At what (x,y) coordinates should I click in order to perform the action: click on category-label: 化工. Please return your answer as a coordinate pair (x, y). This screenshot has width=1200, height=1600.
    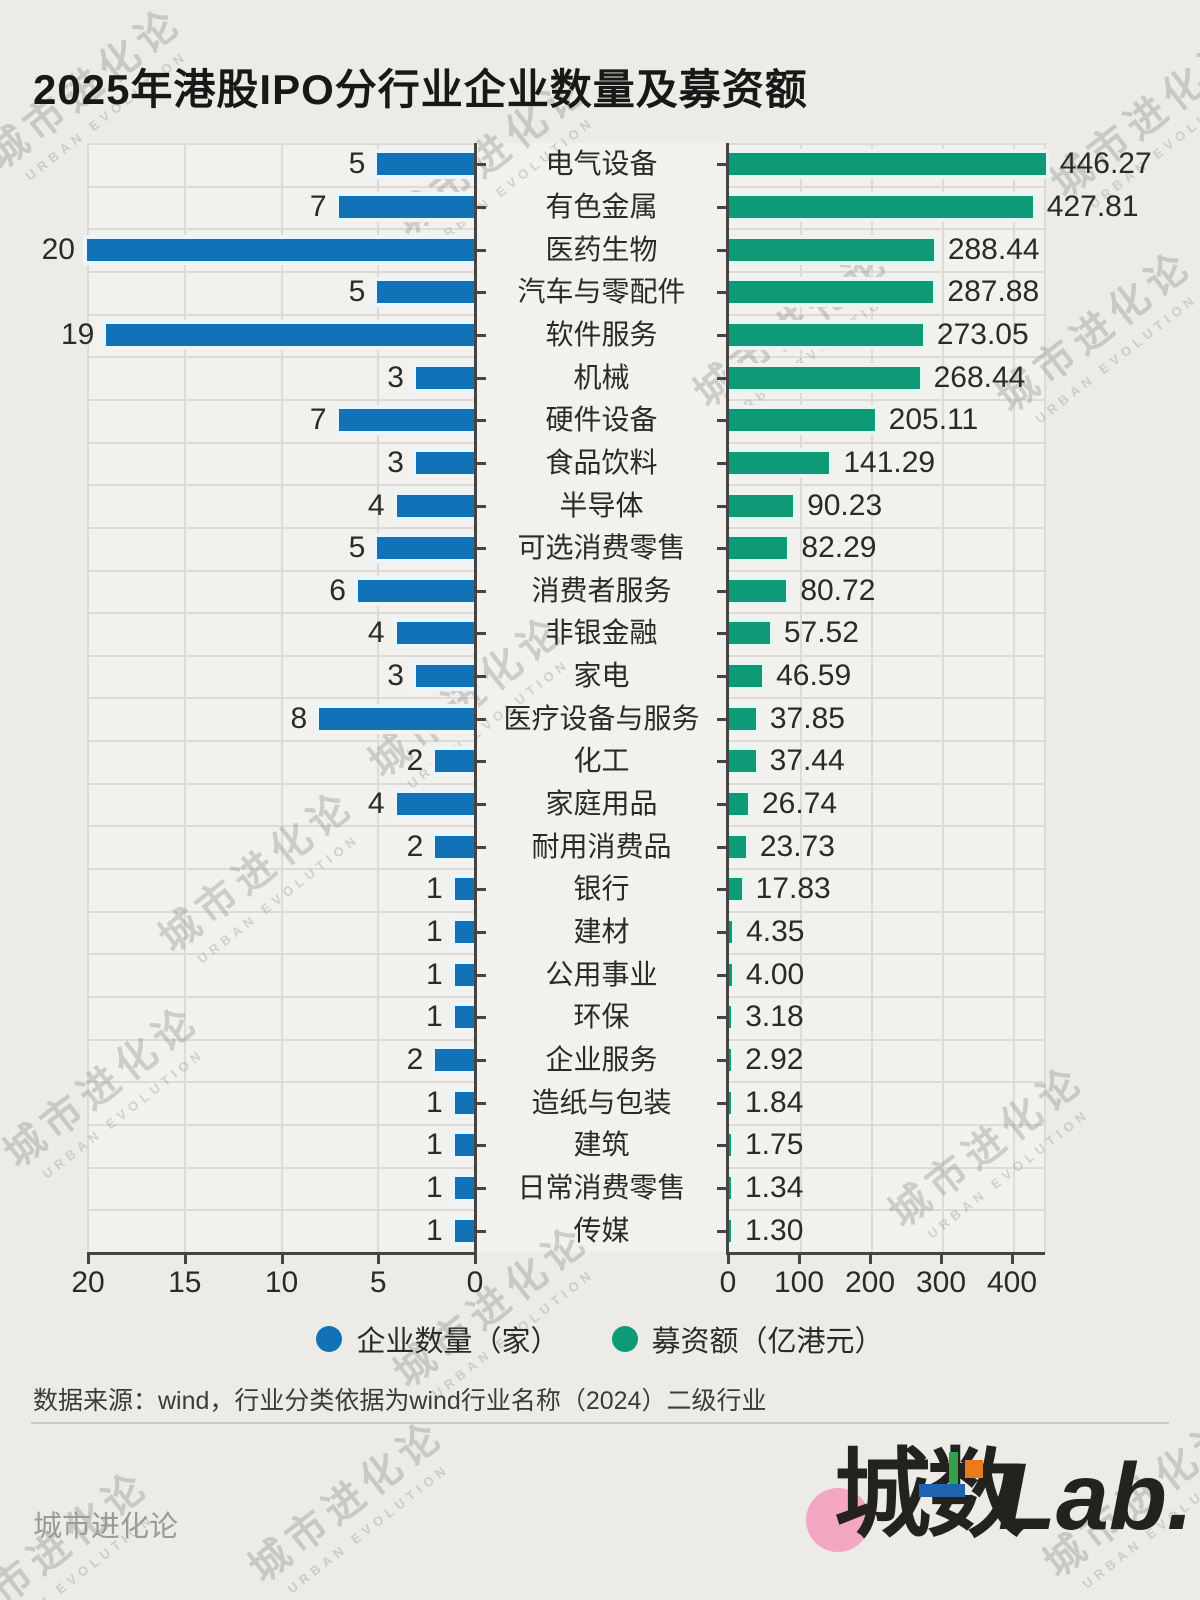
    Looking at the image, I should click on (601, 761).